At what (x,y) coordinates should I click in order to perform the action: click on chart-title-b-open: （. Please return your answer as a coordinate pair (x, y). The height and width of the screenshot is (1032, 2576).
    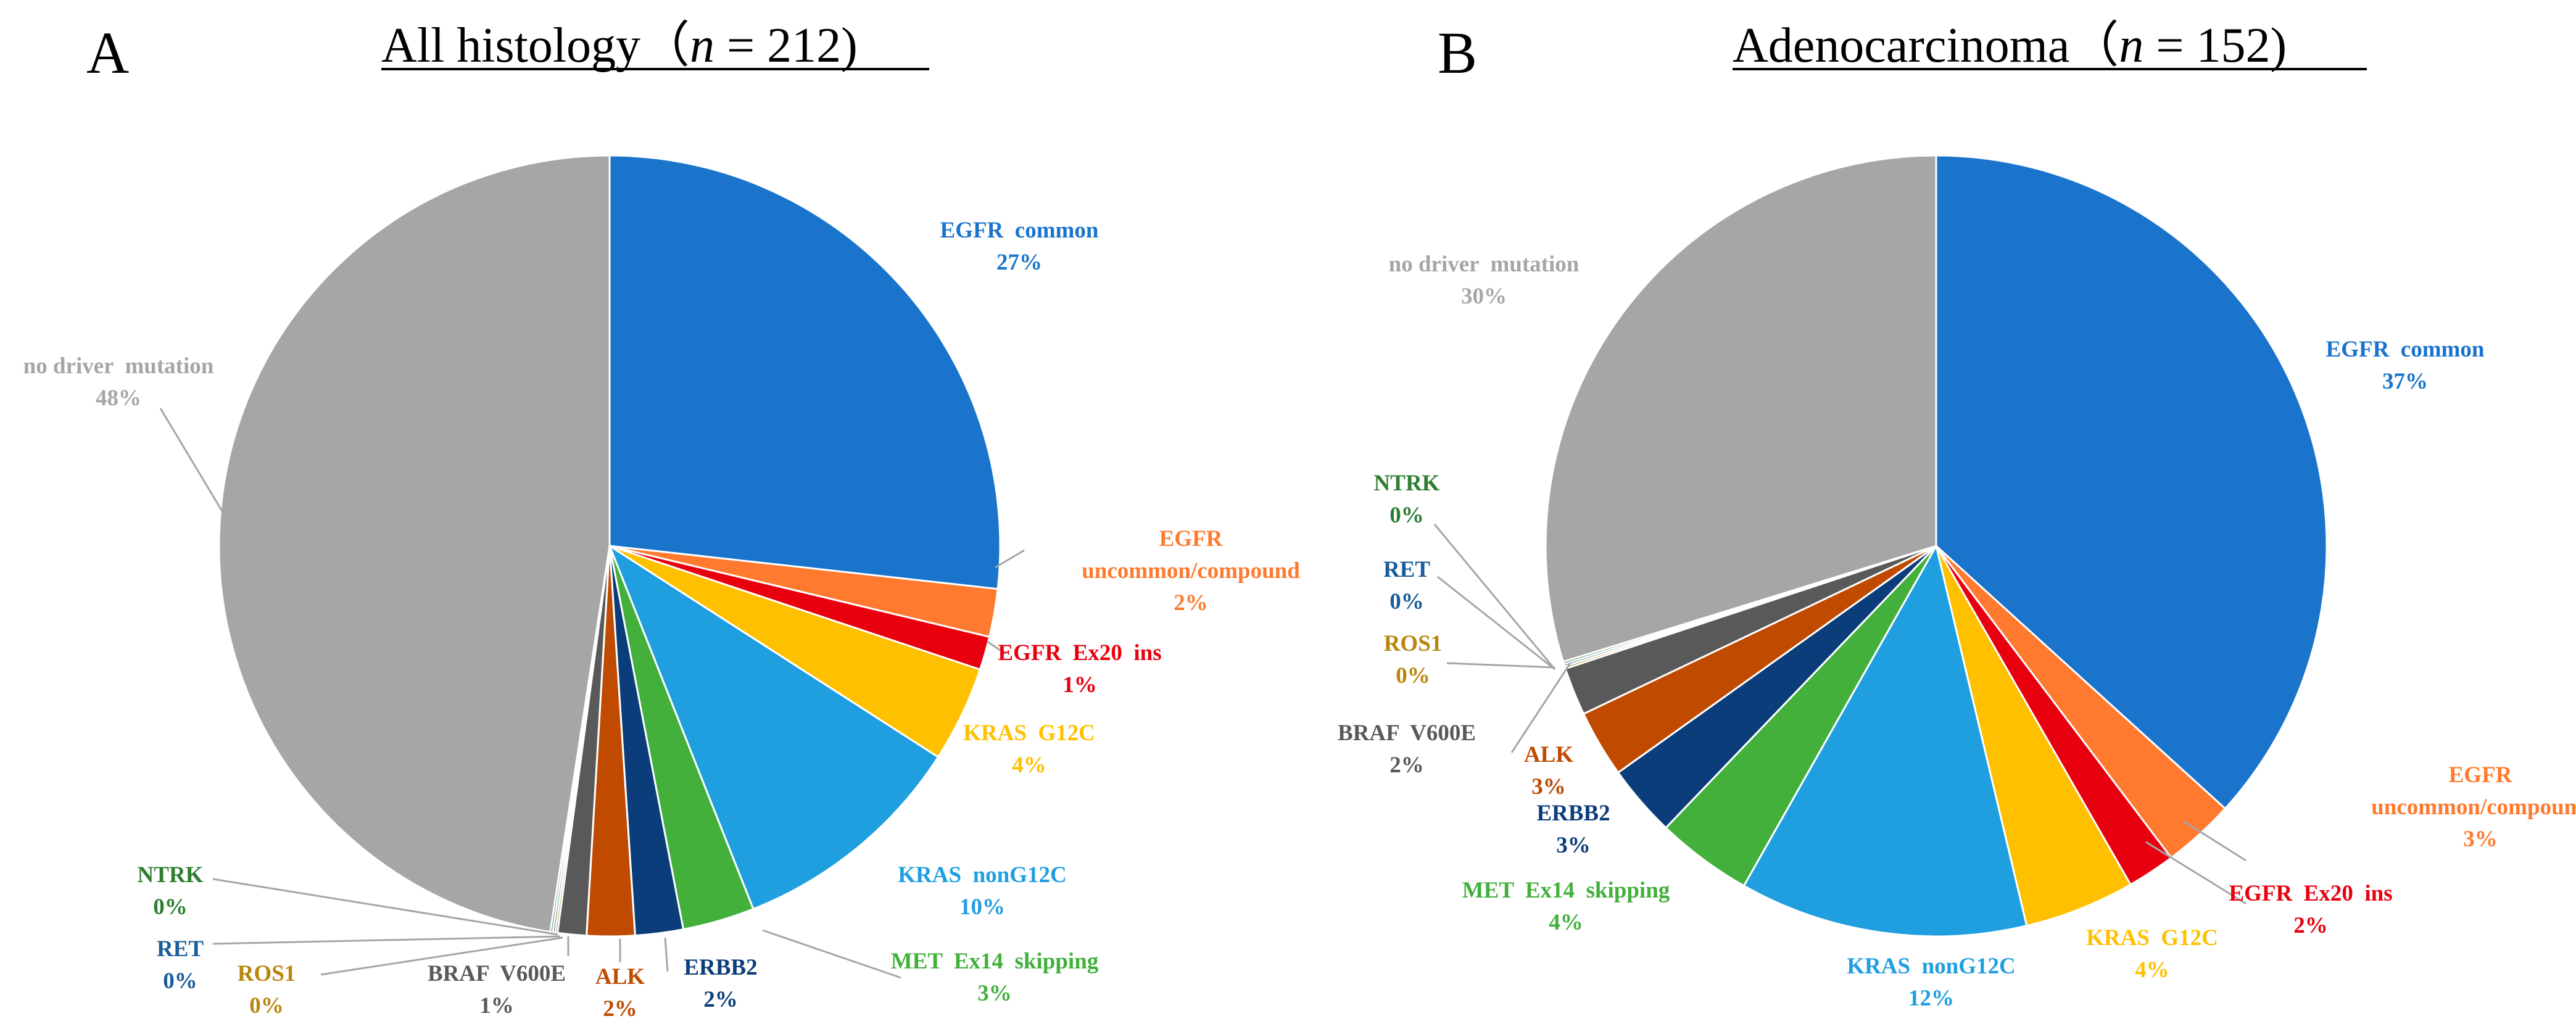
    Looking at the image, I should click on (2094, 46).